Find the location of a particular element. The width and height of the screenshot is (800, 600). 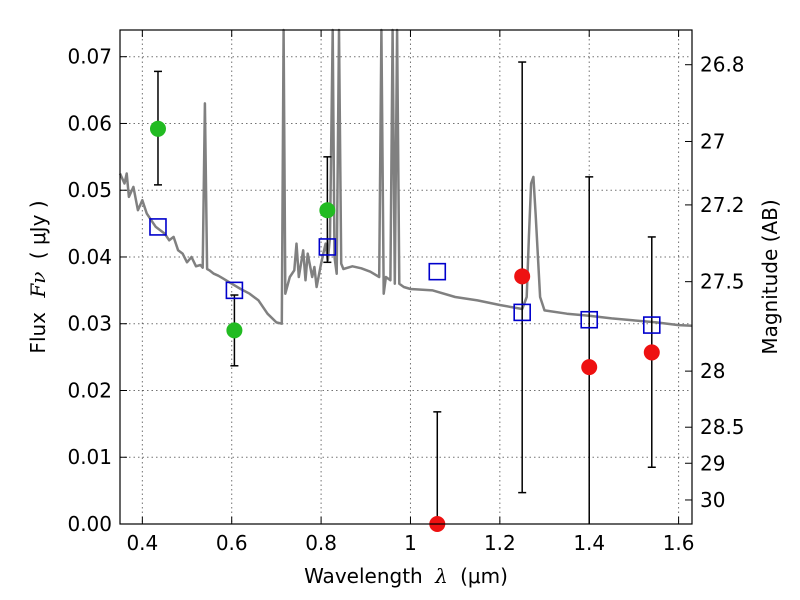

x-axis-unit: (μm) is located at coordinates (484, 576).